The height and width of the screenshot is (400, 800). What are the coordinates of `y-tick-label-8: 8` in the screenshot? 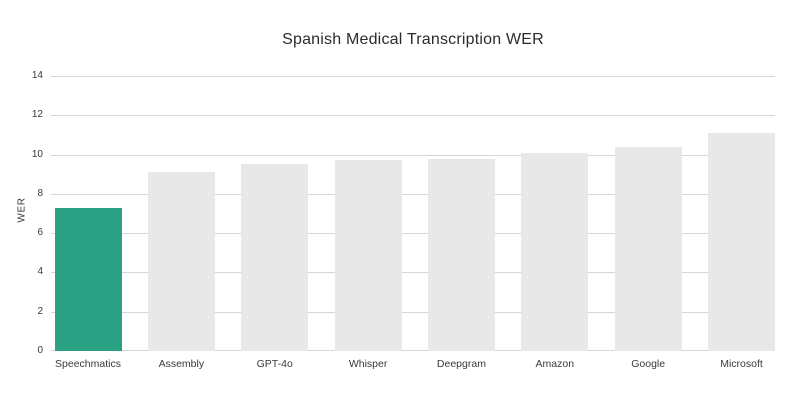 It's located at (40, 193).